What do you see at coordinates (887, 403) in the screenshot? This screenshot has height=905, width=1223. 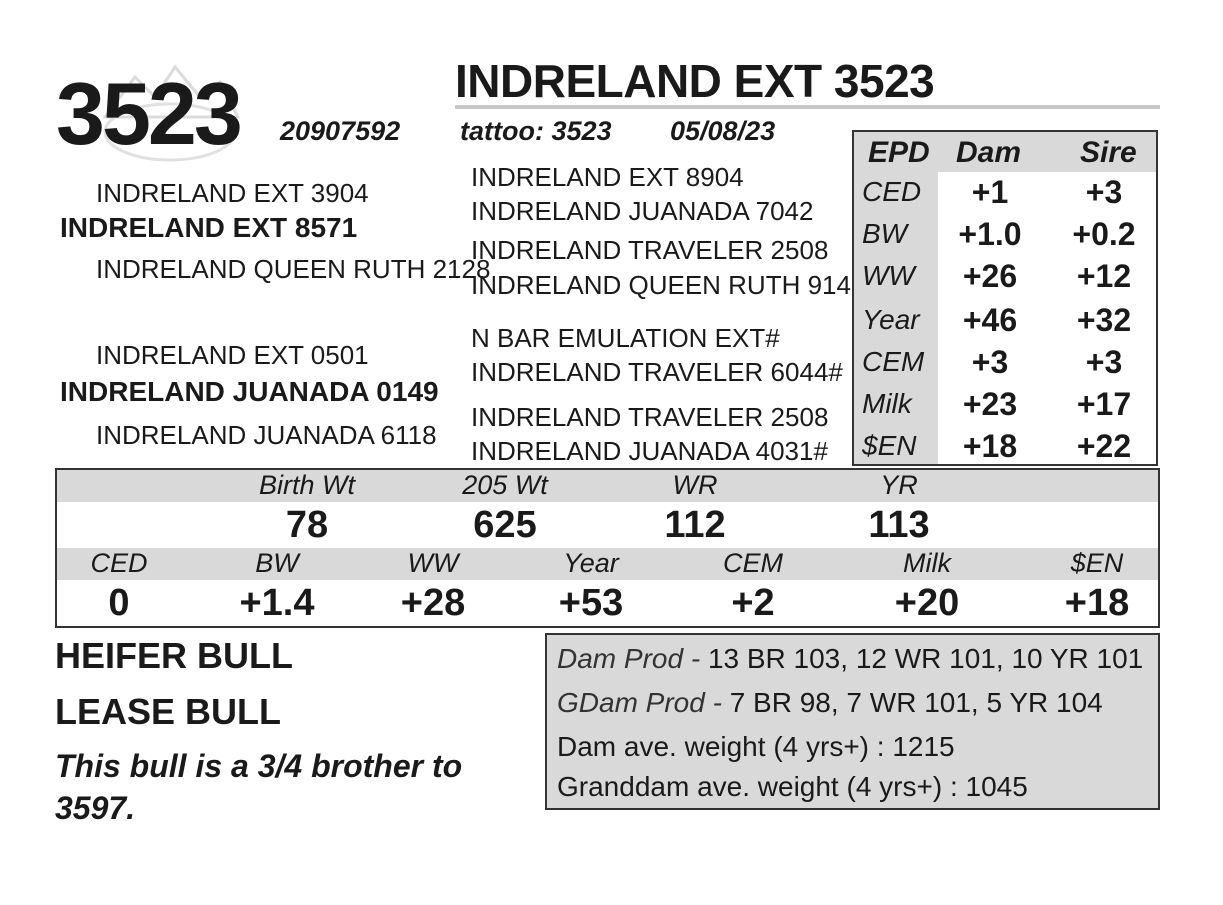 I see `epd-row-label: Milk` at bounding box center [887, 403].